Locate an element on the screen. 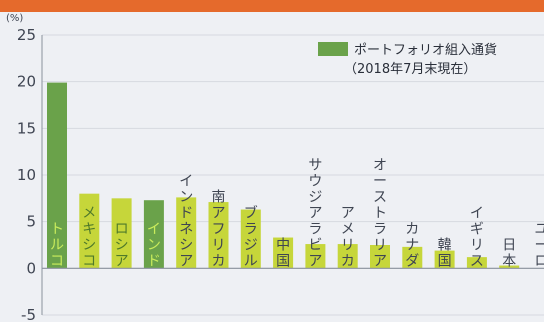  category-label: カナダ is located at coordinates (412, 245).